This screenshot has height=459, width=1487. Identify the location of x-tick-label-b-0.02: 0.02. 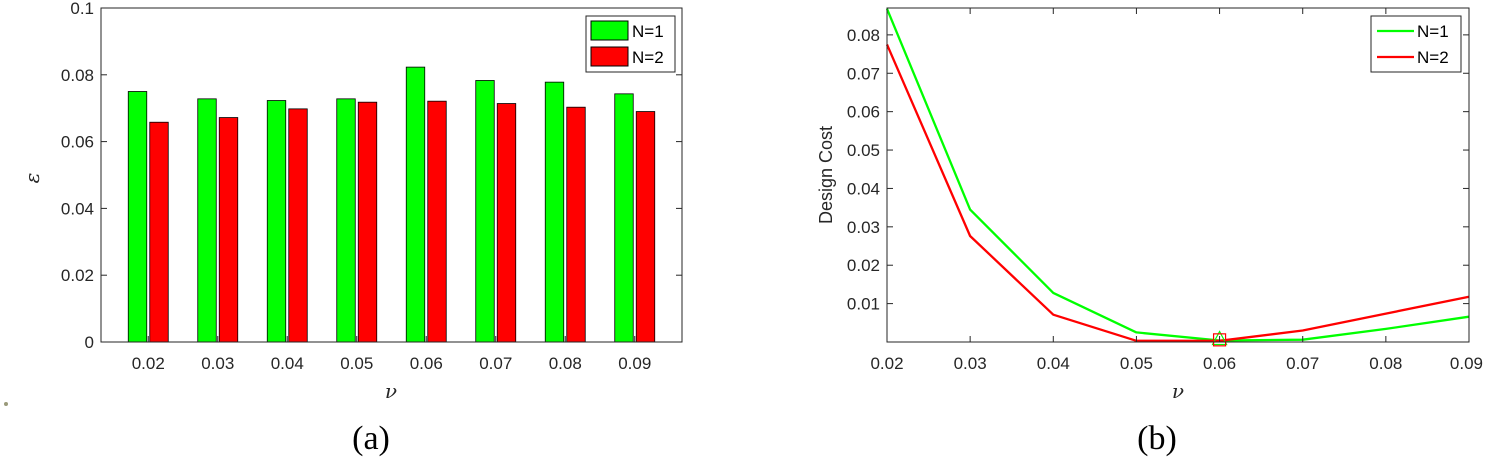
(886, 363).